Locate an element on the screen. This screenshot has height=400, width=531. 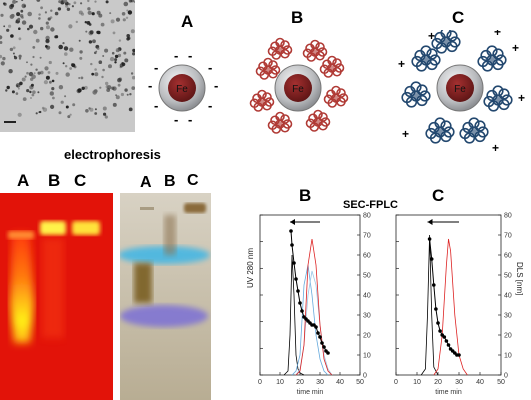
particle-a-core-label: Fe is located at coordinates (182, 89).